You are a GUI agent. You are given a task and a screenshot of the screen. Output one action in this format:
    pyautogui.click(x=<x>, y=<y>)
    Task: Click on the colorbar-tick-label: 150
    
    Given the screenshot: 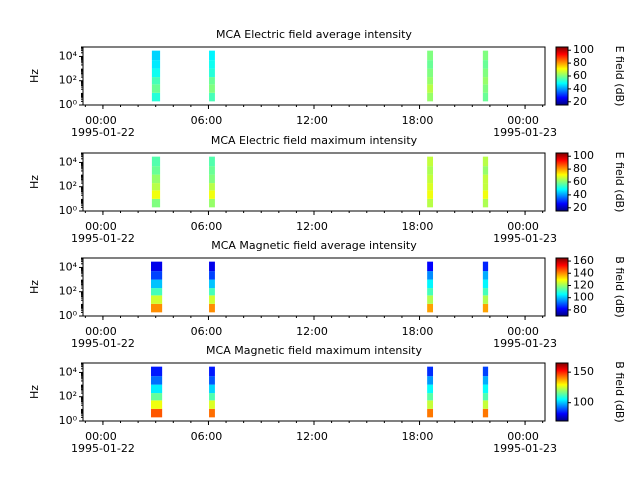 What is the action you would take?
    pyautogui.click(x=583, y=371)
    